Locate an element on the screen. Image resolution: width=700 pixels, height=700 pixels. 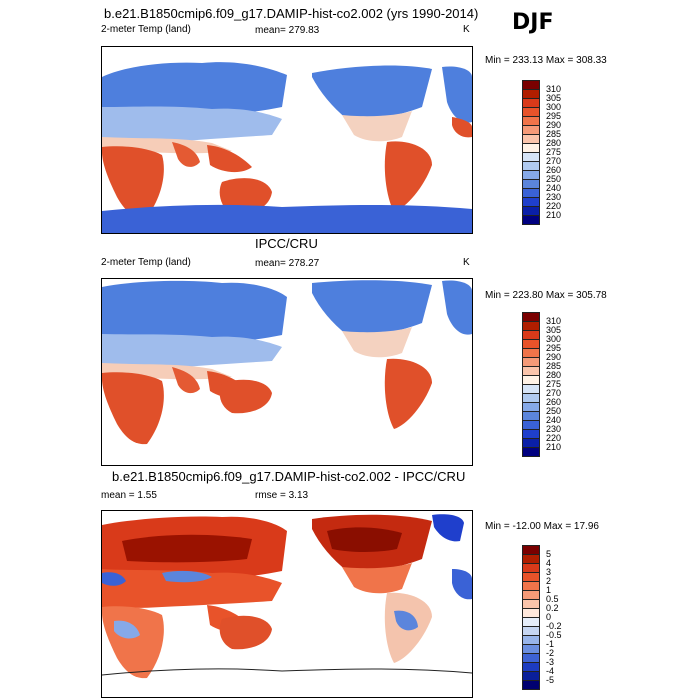
panel1-greenland is located at coordinates (457, 94).